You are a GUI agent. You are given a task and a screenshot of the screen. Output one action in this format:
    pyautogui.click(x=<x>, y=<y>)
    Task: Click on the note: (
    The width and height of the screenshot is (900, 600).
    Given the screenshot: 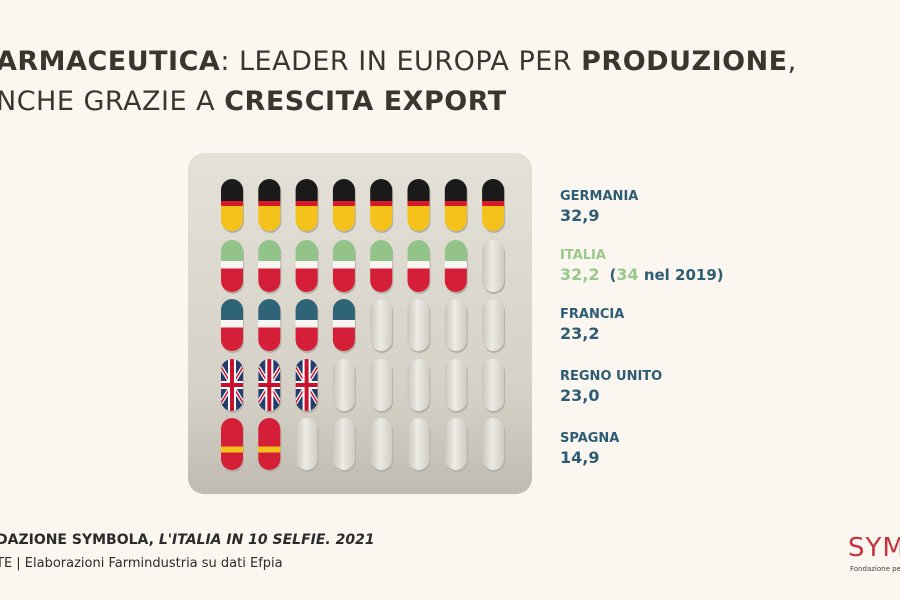 What is the action you would take?
    pyautogui.click(x=612, y=275)
    